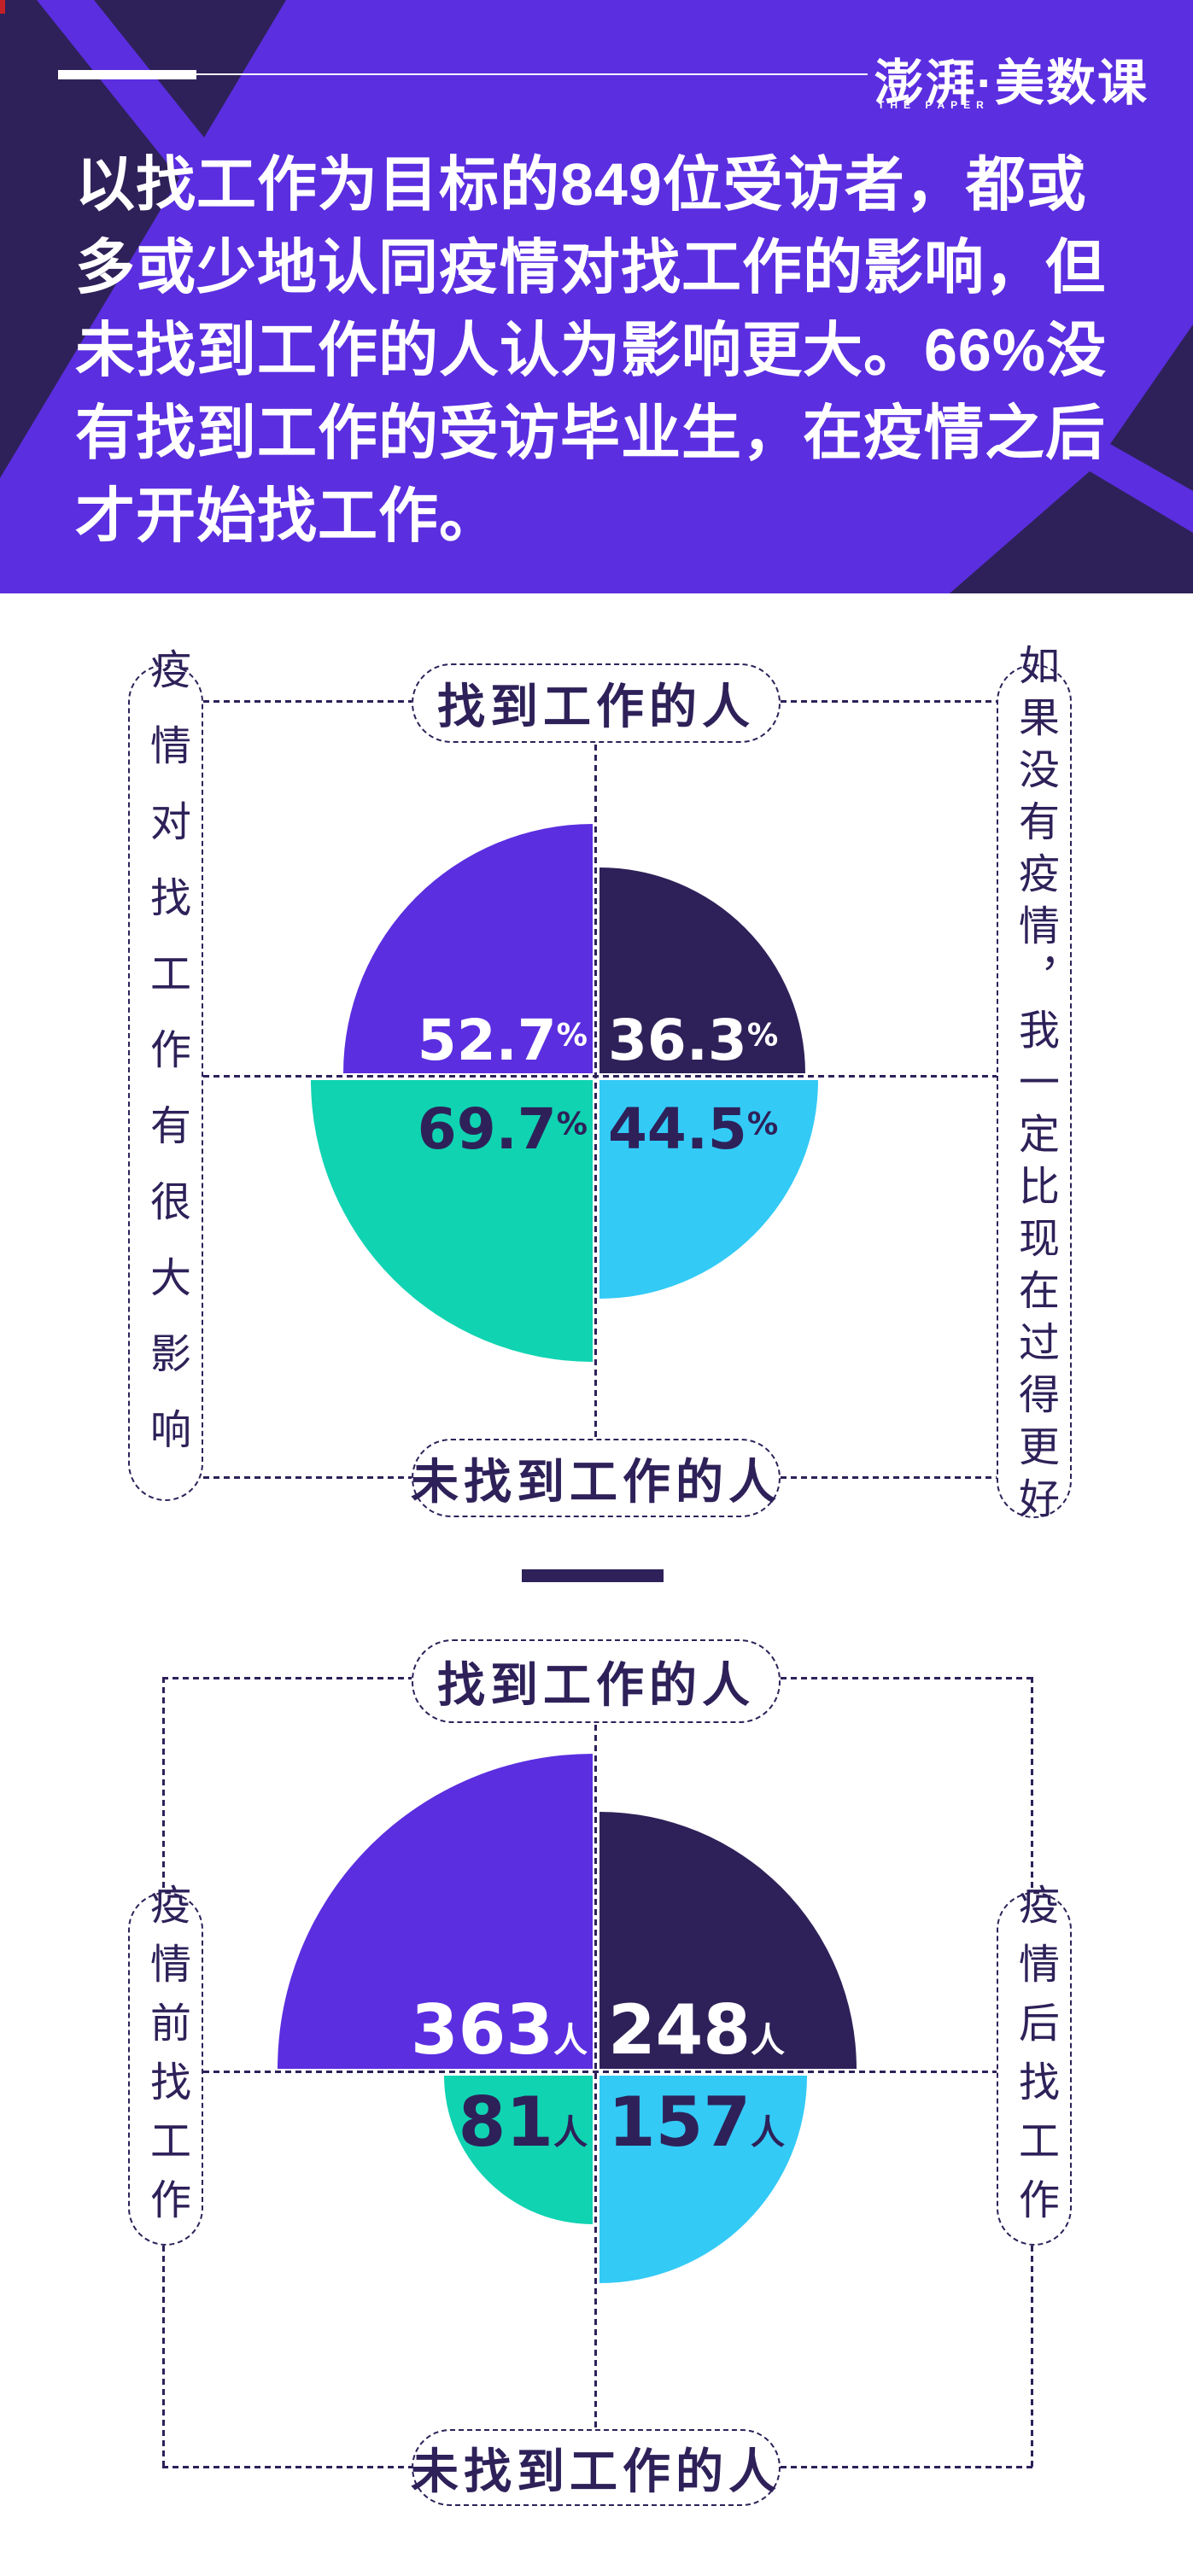  What do you see at coordinates (1011, 83) in the screenshot?
I see `logo-text: 澎湃·美数课` at bounding box center [1011, 83].